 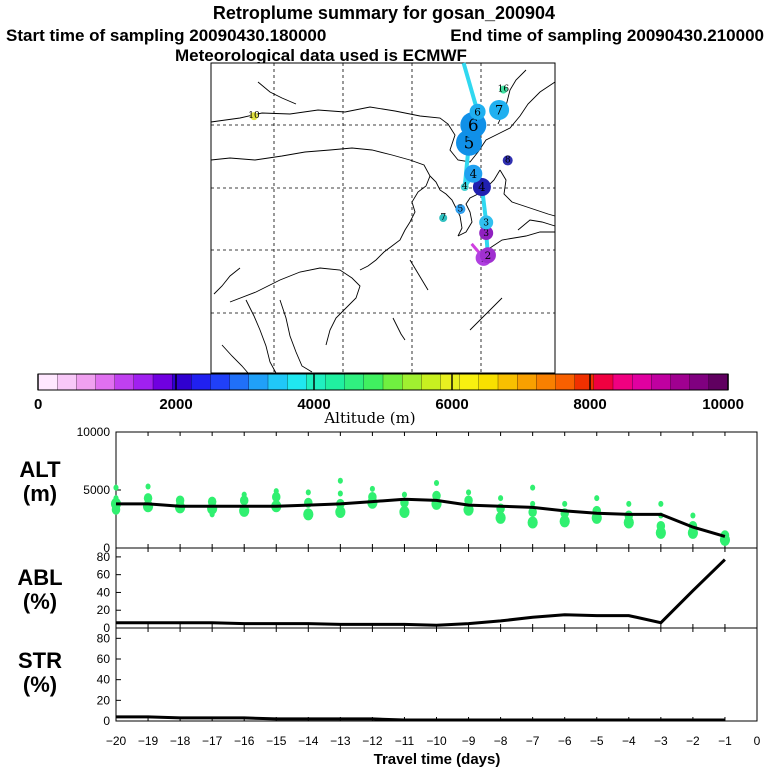 What do you see at coordinates (38, 404) in the screenshot?
I see `colorbar-tick-label: 0` at bounding box center [38, 404].